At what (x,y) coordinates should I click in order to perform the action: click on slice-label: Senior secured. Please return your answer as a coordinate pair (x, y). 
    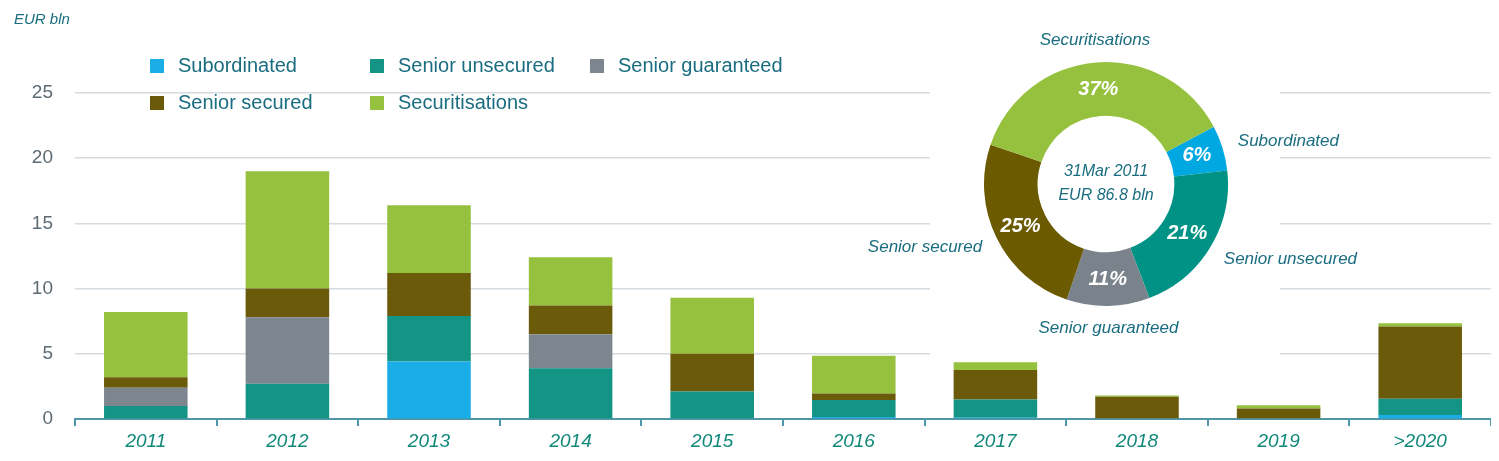
    Looking at the image, I should click on (925, 247).